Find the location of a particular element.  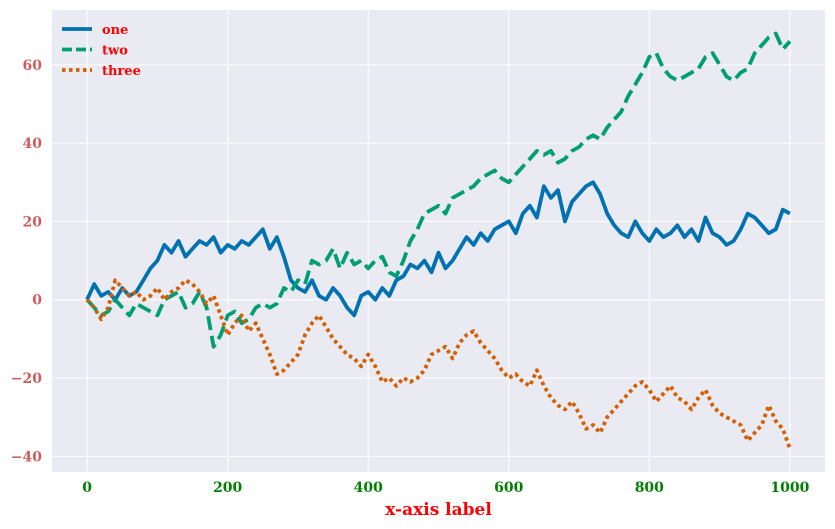

legend-label-two: two is located at coordinates (115, 51).